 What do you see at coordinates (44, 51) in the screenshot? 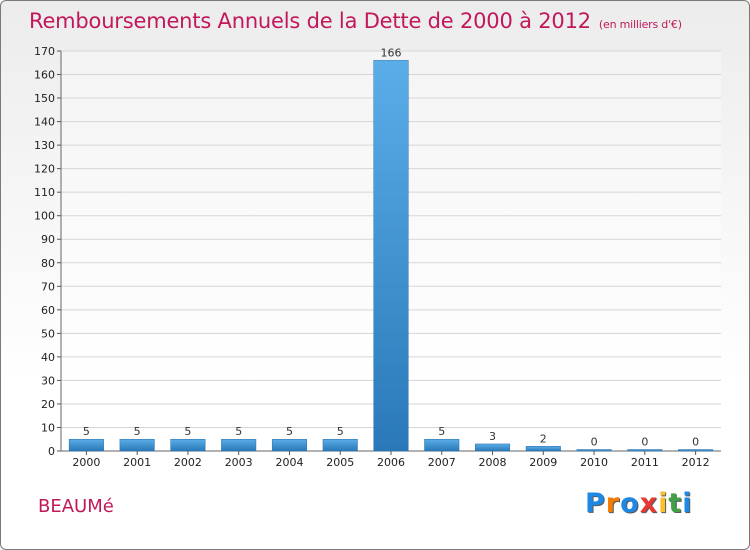
I see `y-tick-label: 170` at bounding box center [44, 51].